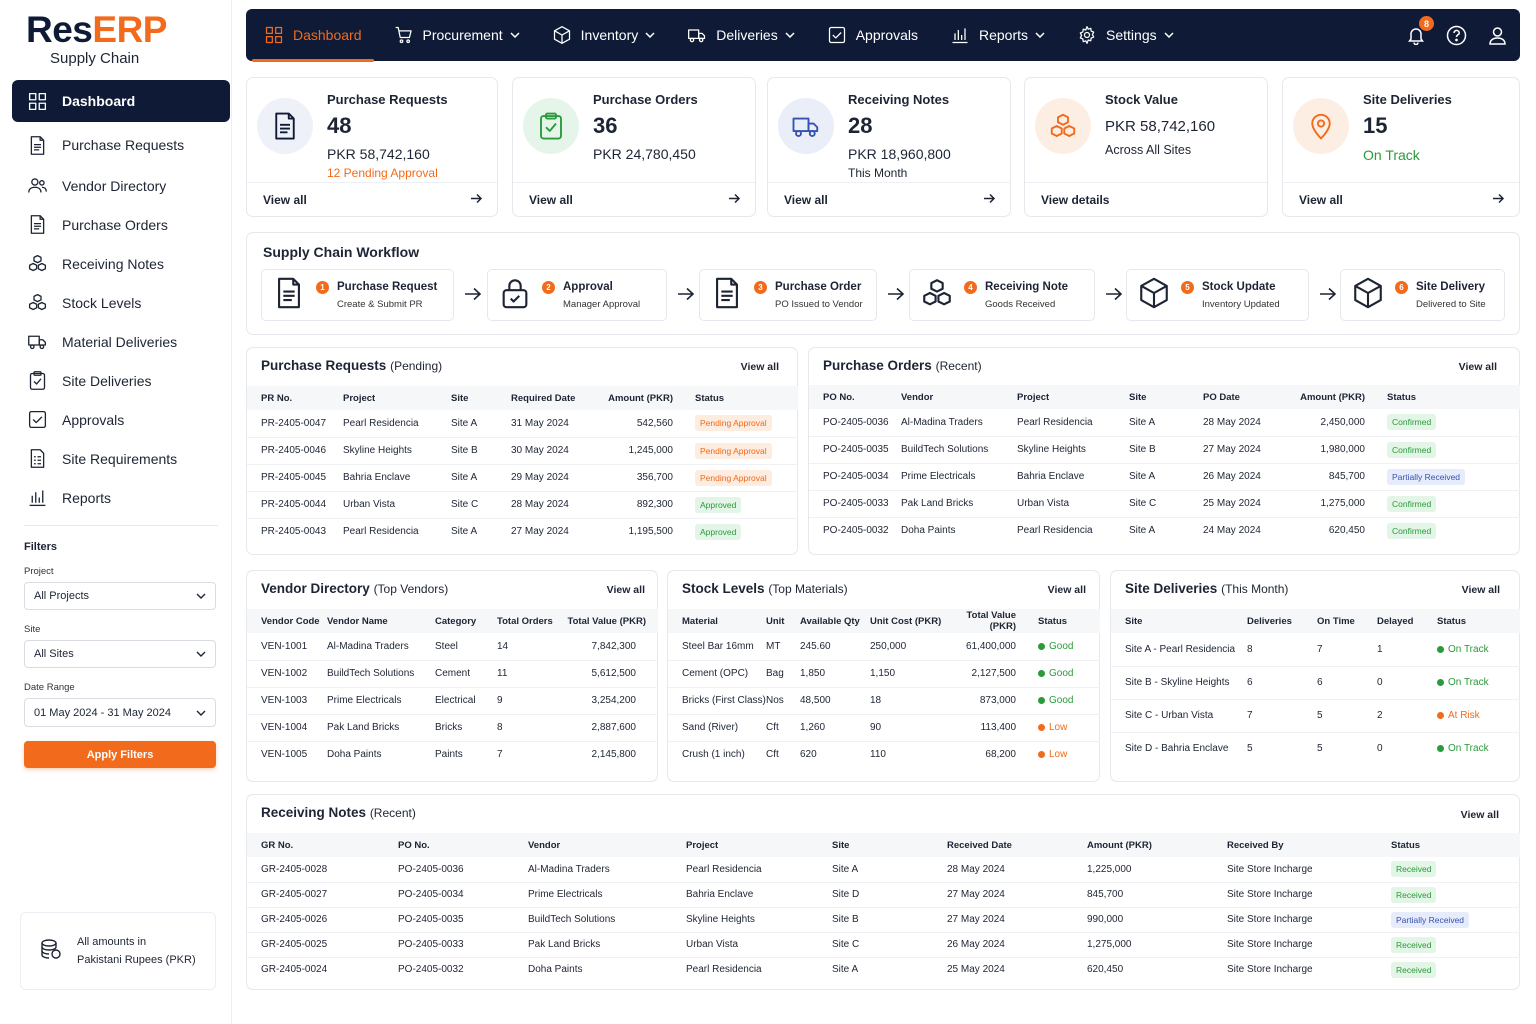  What do you see at coordinates (357, 295) in the screenshot?
I see `workflow-step-purchase-request: 1 Purchase Request Create & Submit PR` at bounding box center [357, 295].